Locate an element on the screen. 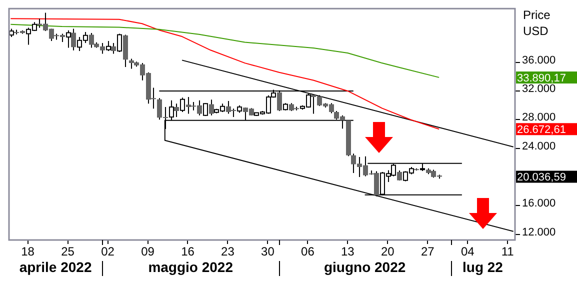  y-tick-label: 36.000 is located at coordinates (539, 60).